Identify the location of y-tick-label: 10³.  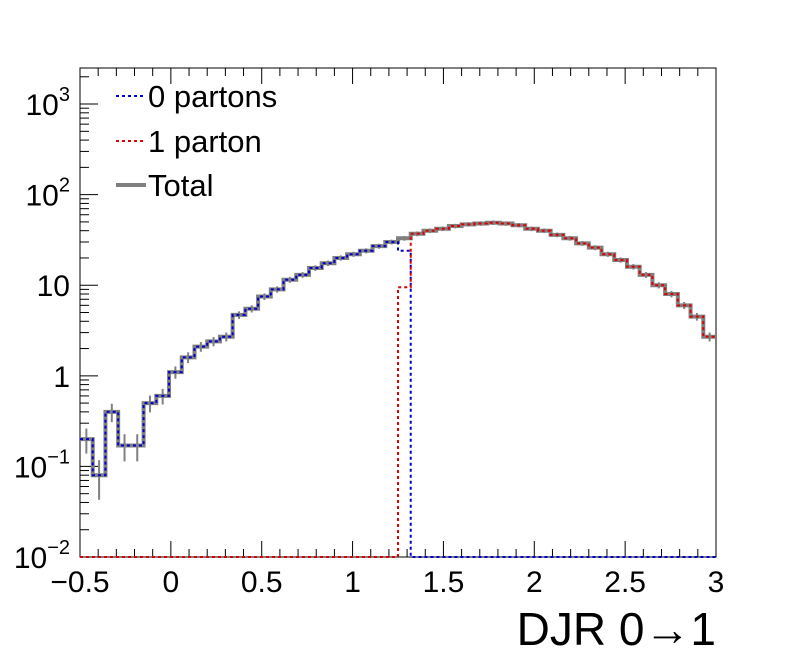
(48, 103).